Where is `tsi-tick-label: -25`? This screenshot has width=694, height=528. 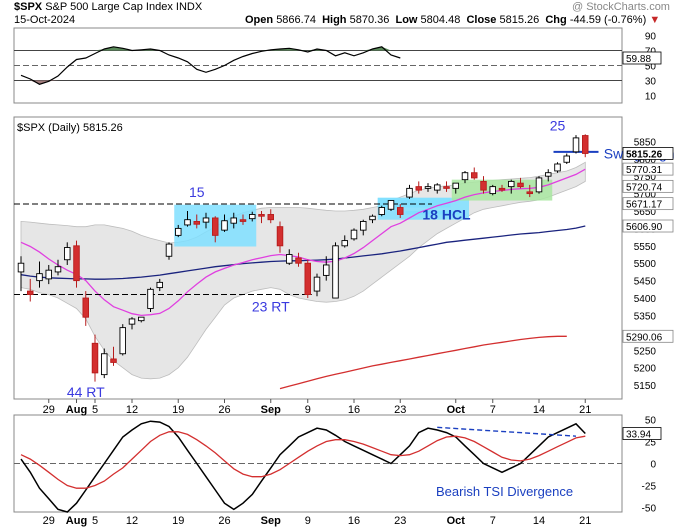
tsi-tick-label: -25 is located at coordinates (649, 487).